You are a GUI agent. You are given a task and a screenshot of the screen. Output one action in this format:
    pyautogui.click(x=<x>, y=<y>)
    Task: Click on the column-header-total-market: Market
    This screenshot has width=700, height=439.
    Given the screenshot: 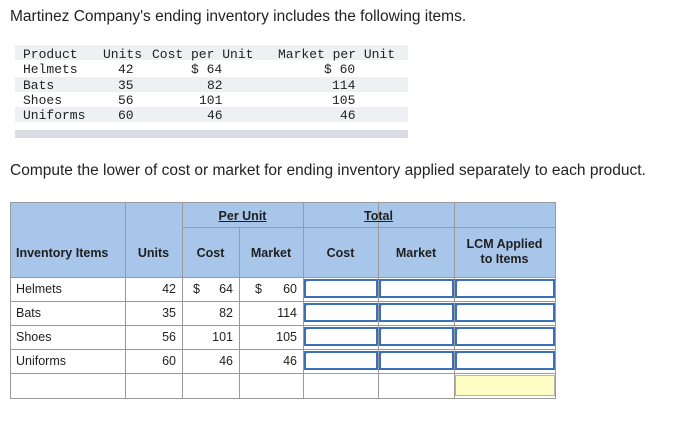 What is the action you would take?
    pyautogui.click(x=416, y=253)
    